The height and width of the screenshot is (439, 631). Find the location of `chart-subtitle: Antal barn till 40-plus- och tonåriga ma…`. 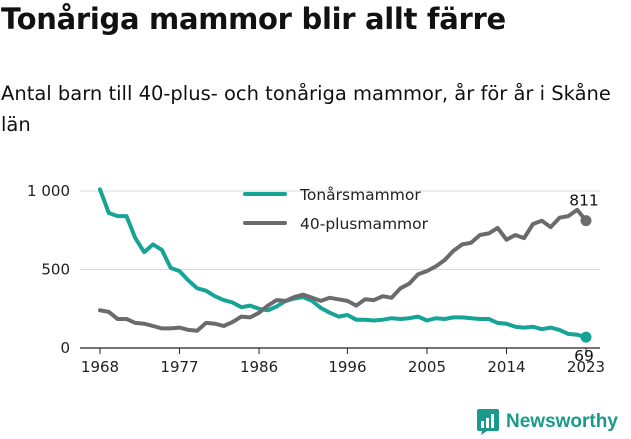

chart-subtitle: Antal barn till 40-plus- och tonåriga ma… is located at coordinates (306, 109).